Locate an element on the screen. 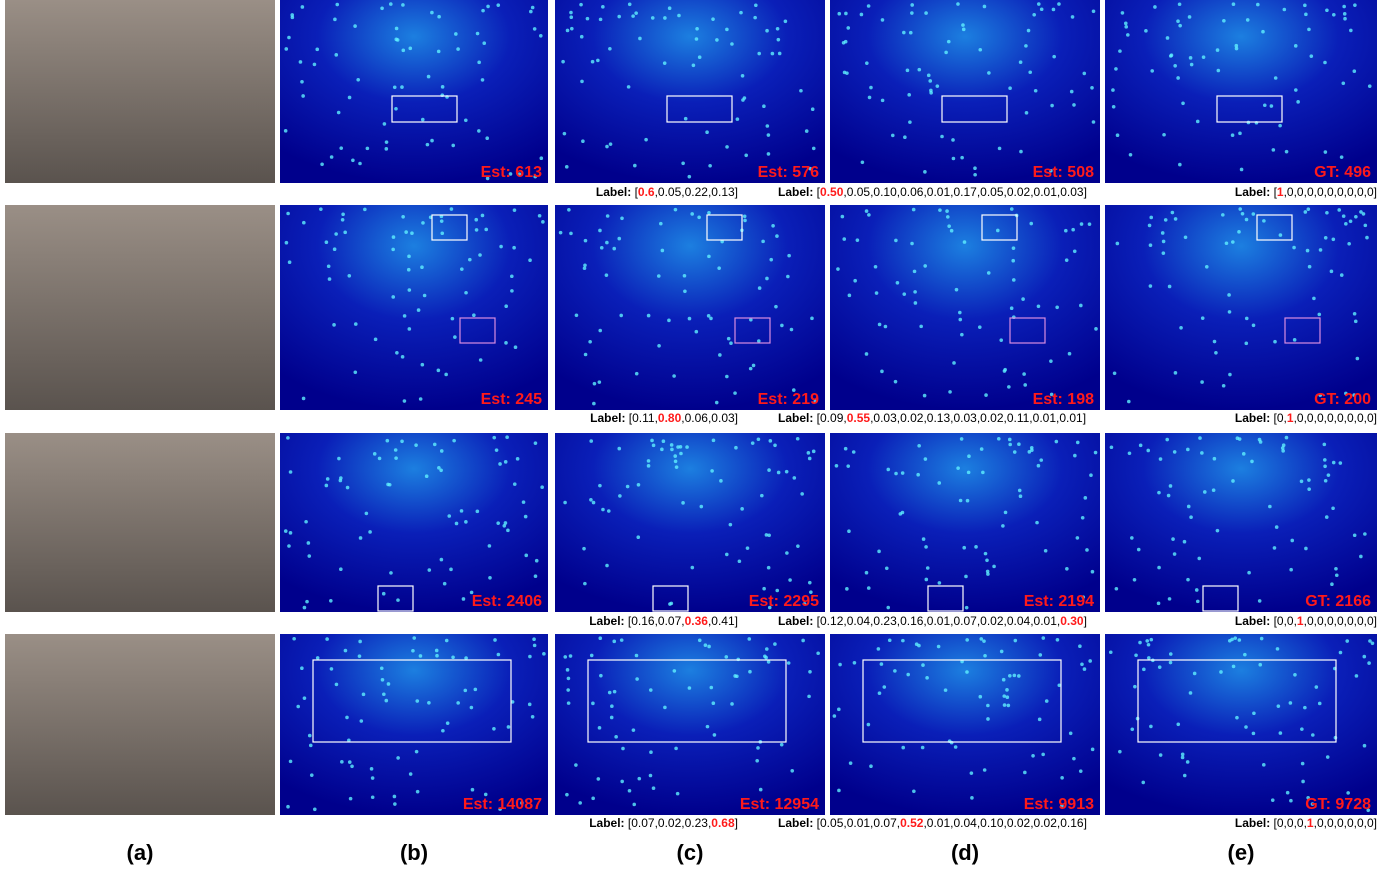  label-part: 0.55 is located at coordinates (859, 418).